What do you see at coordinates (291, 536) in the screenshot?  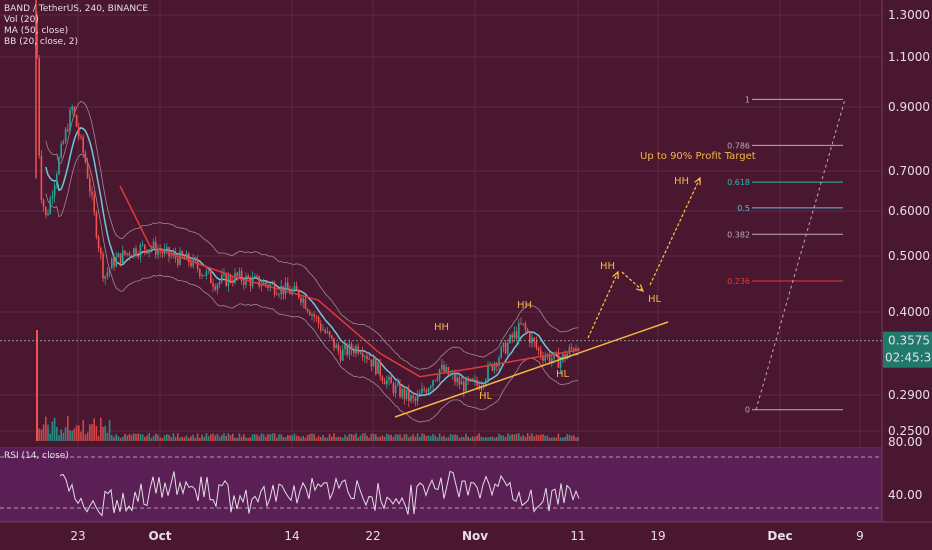 I see `time-tick-label: 14` at bounding box center [291, 536].